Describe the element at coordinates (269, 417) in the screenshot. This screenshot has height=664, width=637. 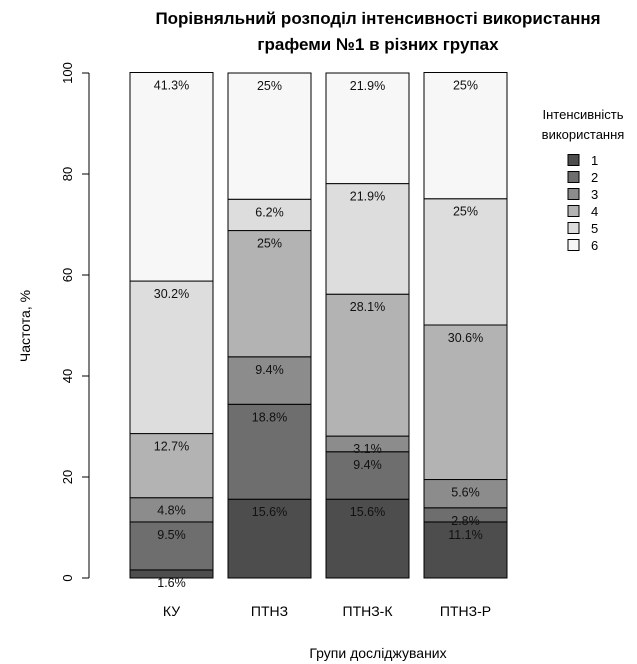
I see `bar-segment-label: 18.8%` at that location.